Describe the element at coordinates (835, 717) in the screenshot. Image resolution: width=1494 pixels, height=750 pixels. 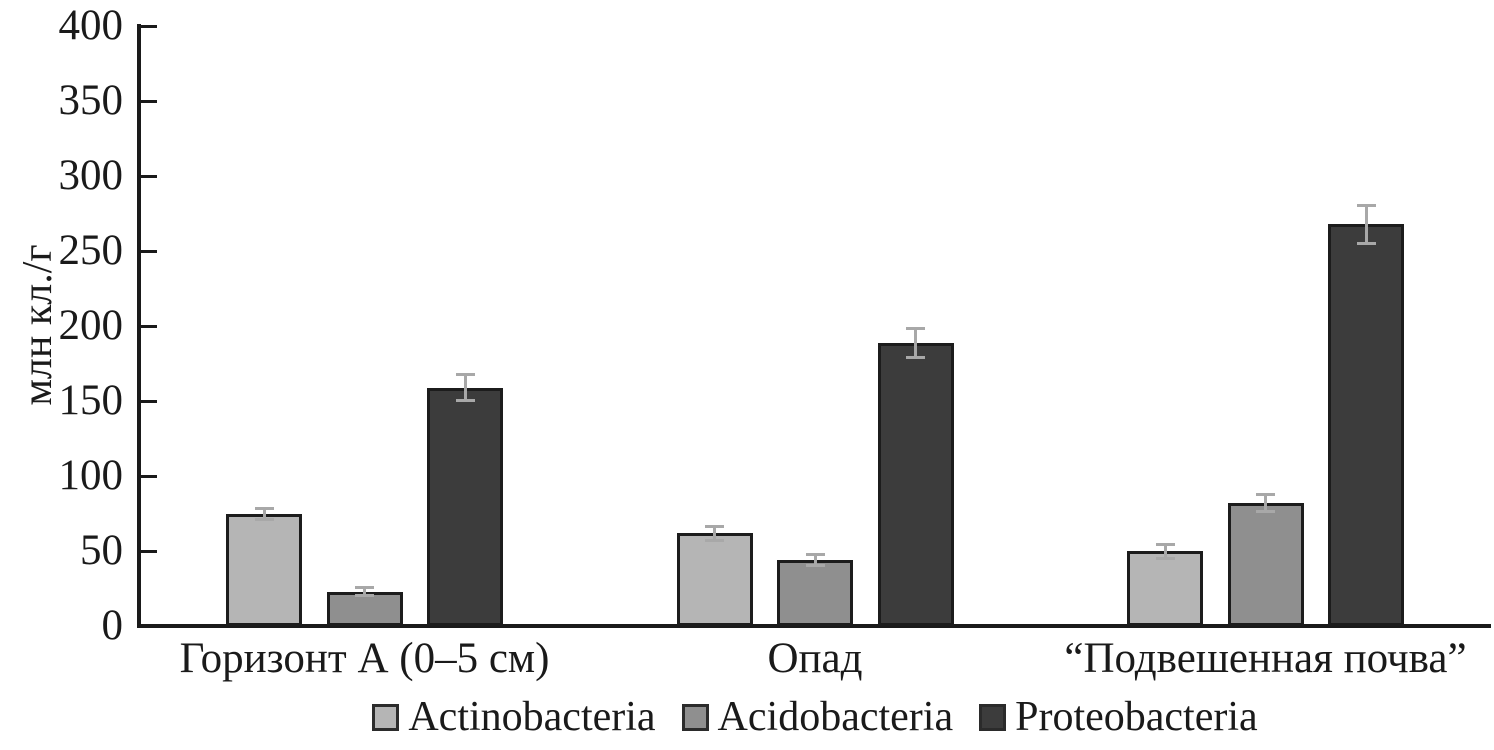
I see `legend-label-acidobacteria: Acidobacteria` at that location.